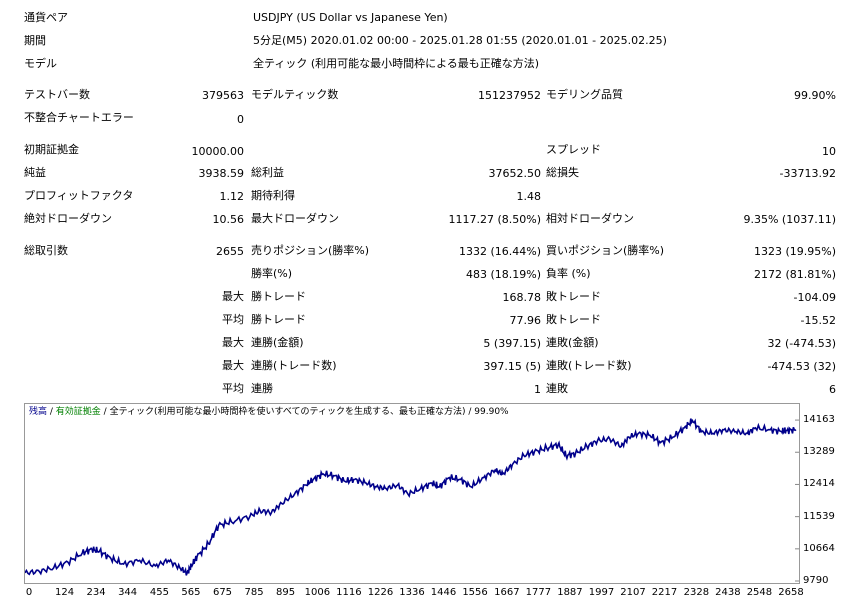 Image resolution: width=857 pixels, height=602 pixels. I want to click on largest-win-label: 勝トレード, so click(278, 296).